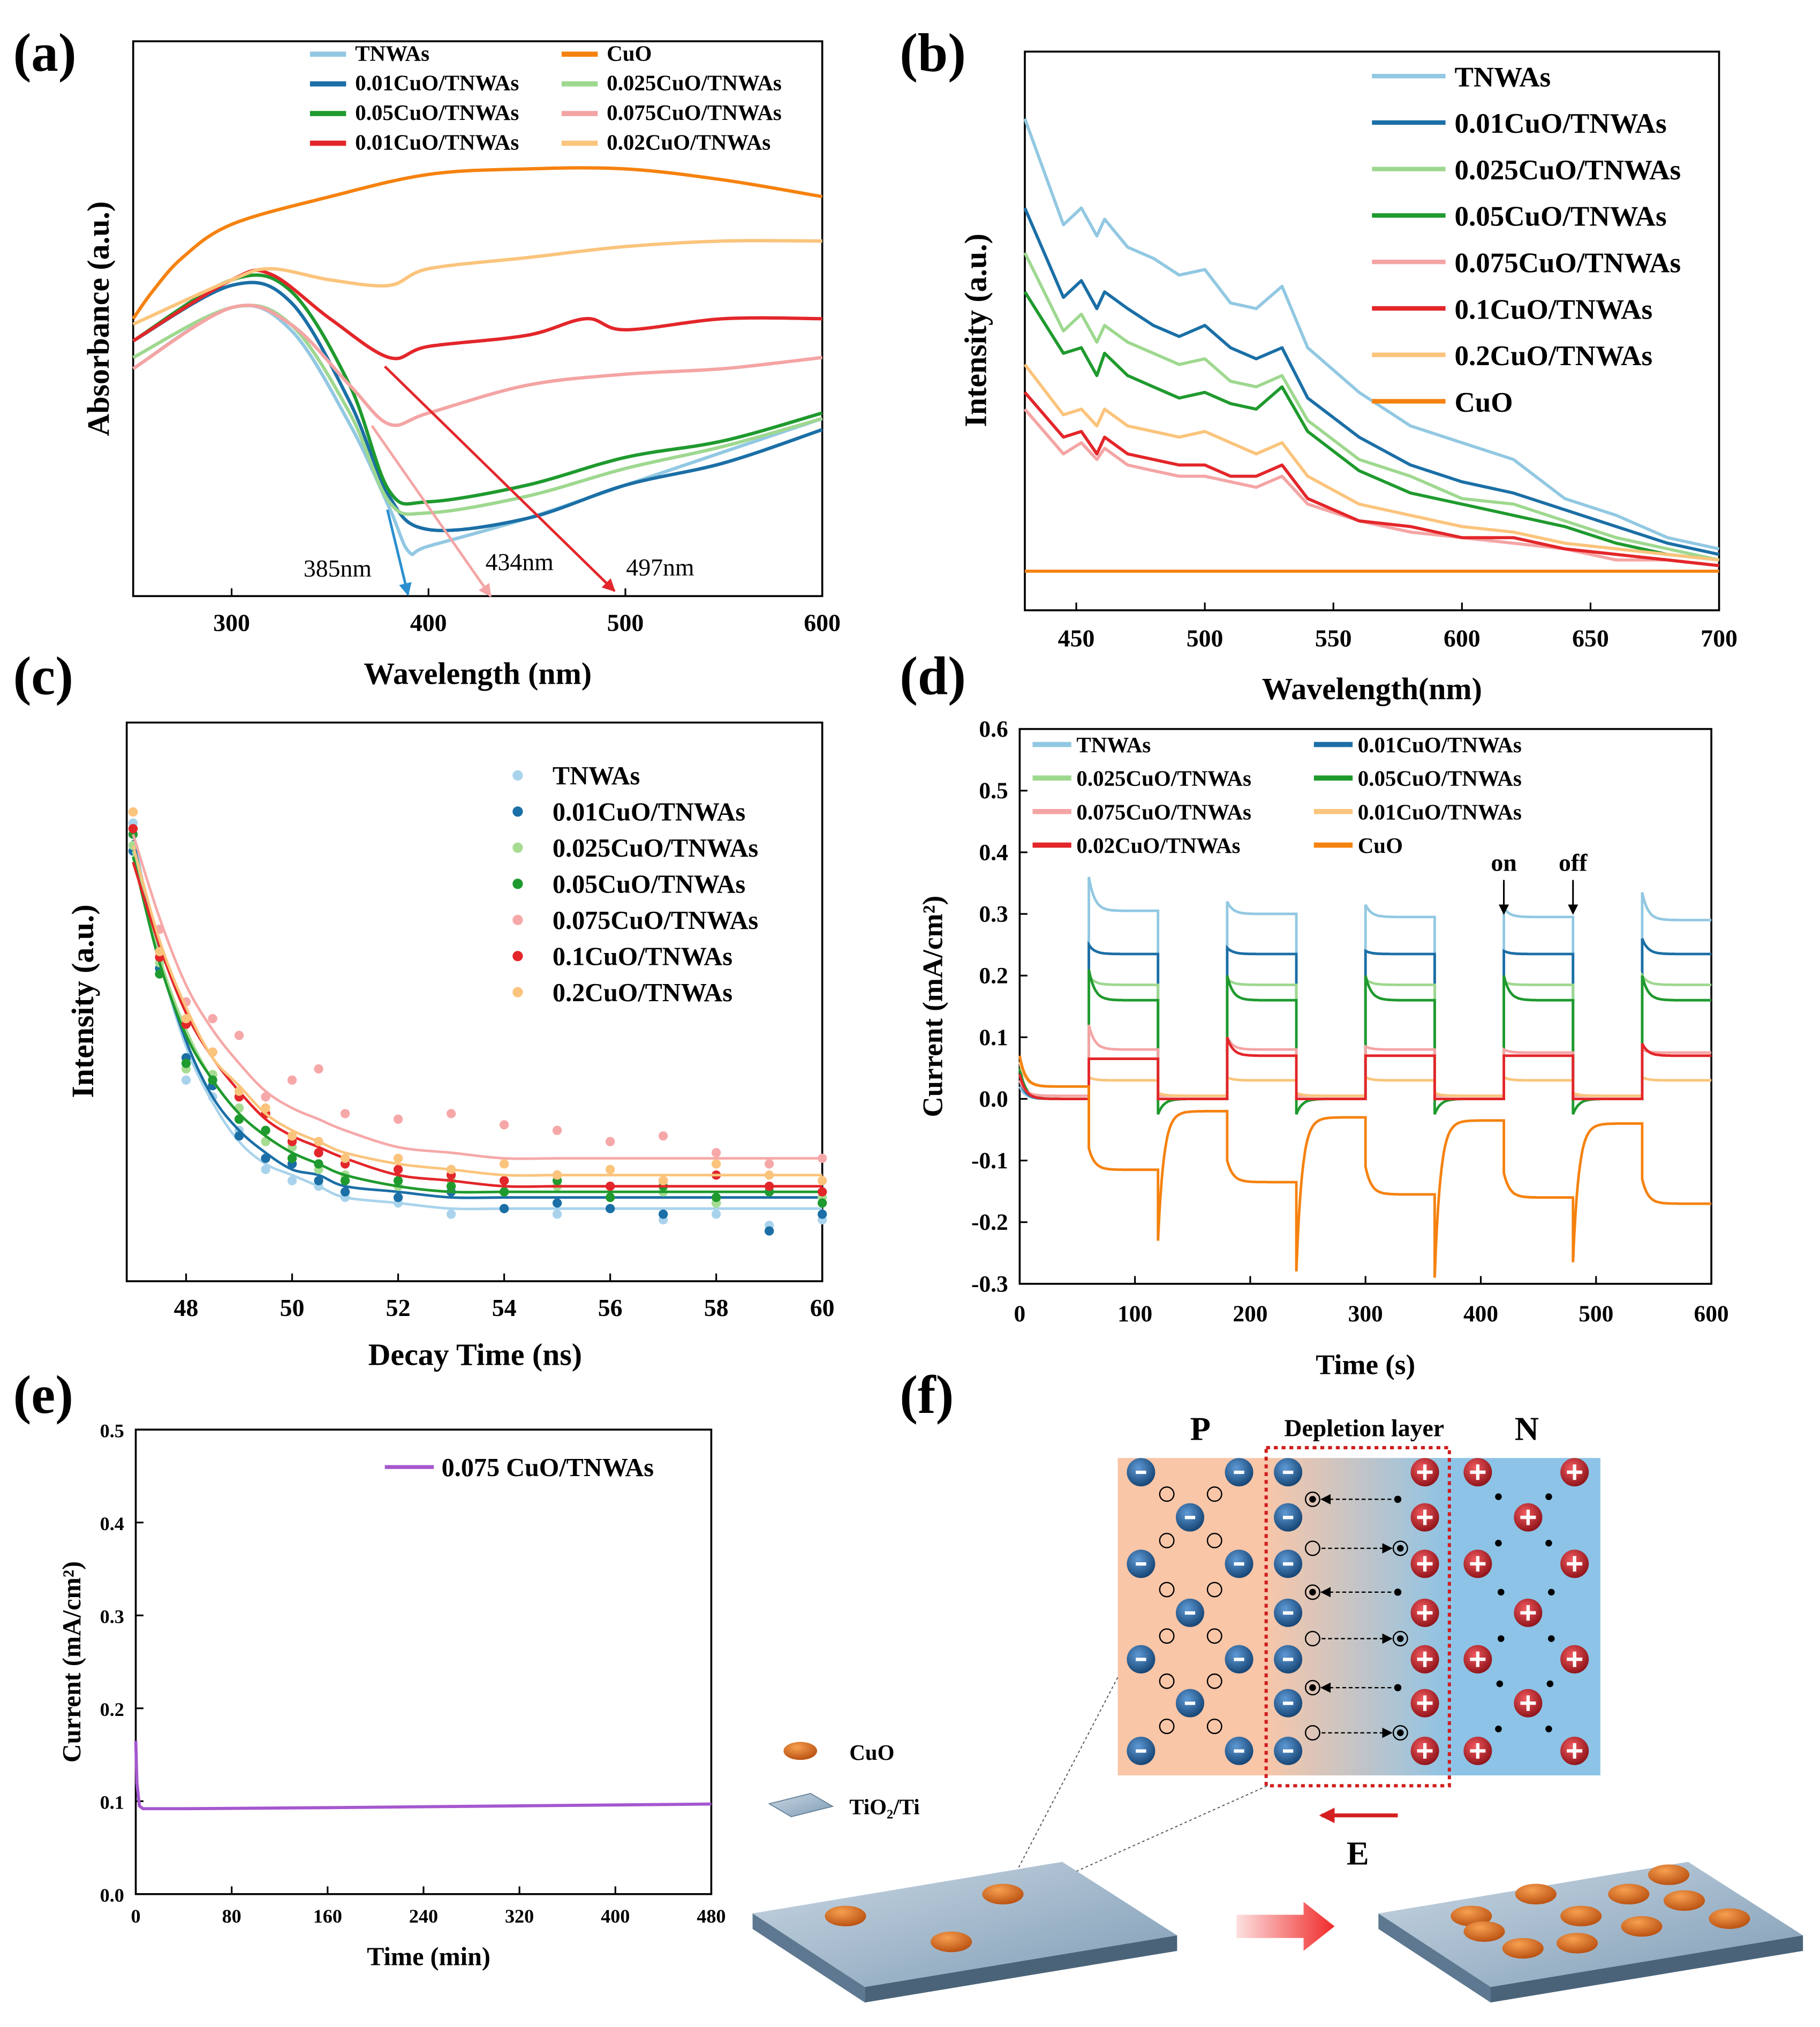 This screenshot has width=1820, height=2027. What do you see at coordinates (933, 676) in the screenshot?
I see `panel-label-d: (d)` at bounding box center [933, 676].